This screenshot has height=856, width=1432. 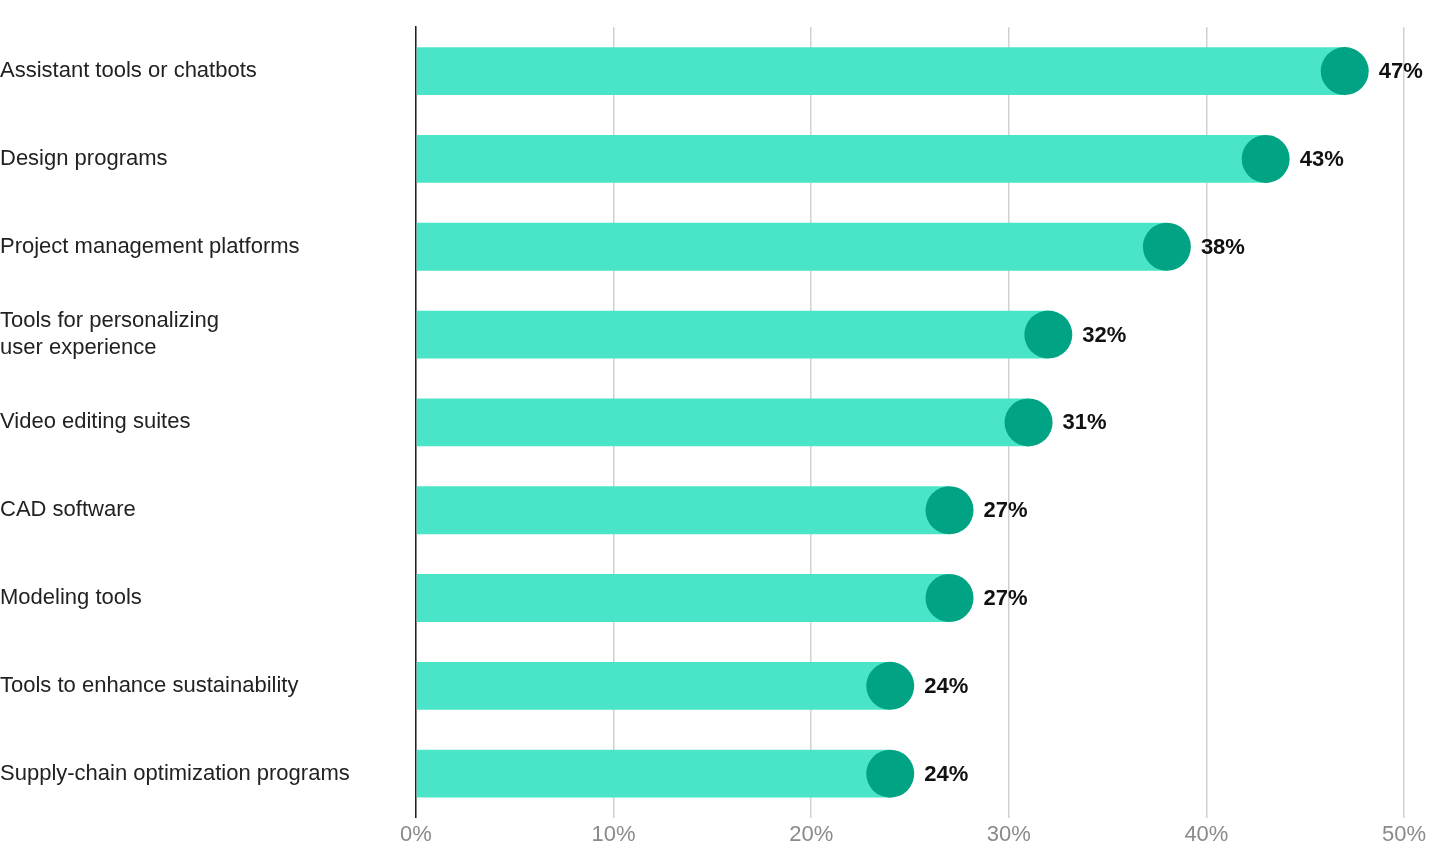 What do you see at coordinates (1008, 833) in the screenshot?
I see `x-tick-label: 30%` at bounding box center [1008, 833].